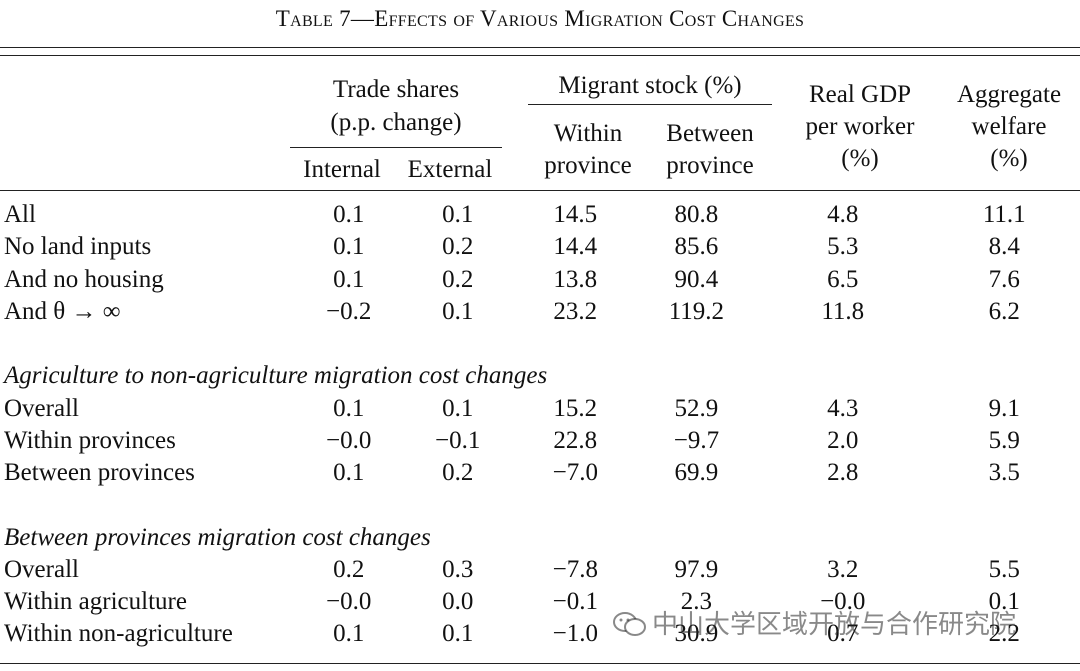 This screenshot has width=1080, height=671. What do you see at coordinates (396, 122) in the screenshot?
I see `header-trade-shares-unit: (p.p. change)` at bounding box center [396, 122].